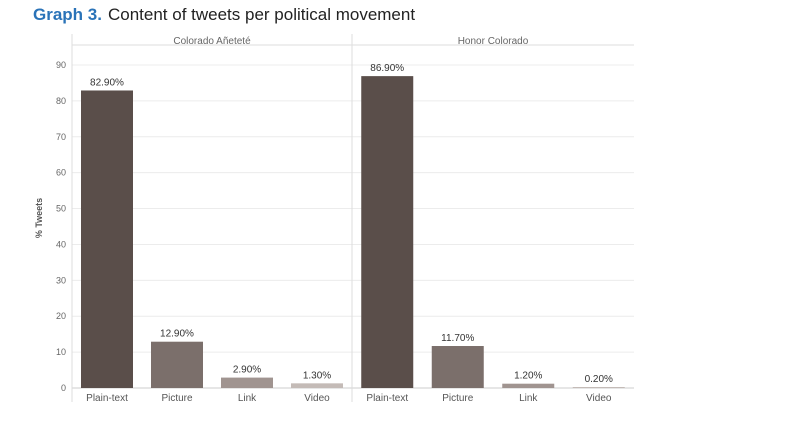 The height and width of the screenshot is (435, 790). What do you see at coordinates (212, 41) in the screenshot?
I see `panel-title: Colorado Añeteté` at bounding box center [212, 41].